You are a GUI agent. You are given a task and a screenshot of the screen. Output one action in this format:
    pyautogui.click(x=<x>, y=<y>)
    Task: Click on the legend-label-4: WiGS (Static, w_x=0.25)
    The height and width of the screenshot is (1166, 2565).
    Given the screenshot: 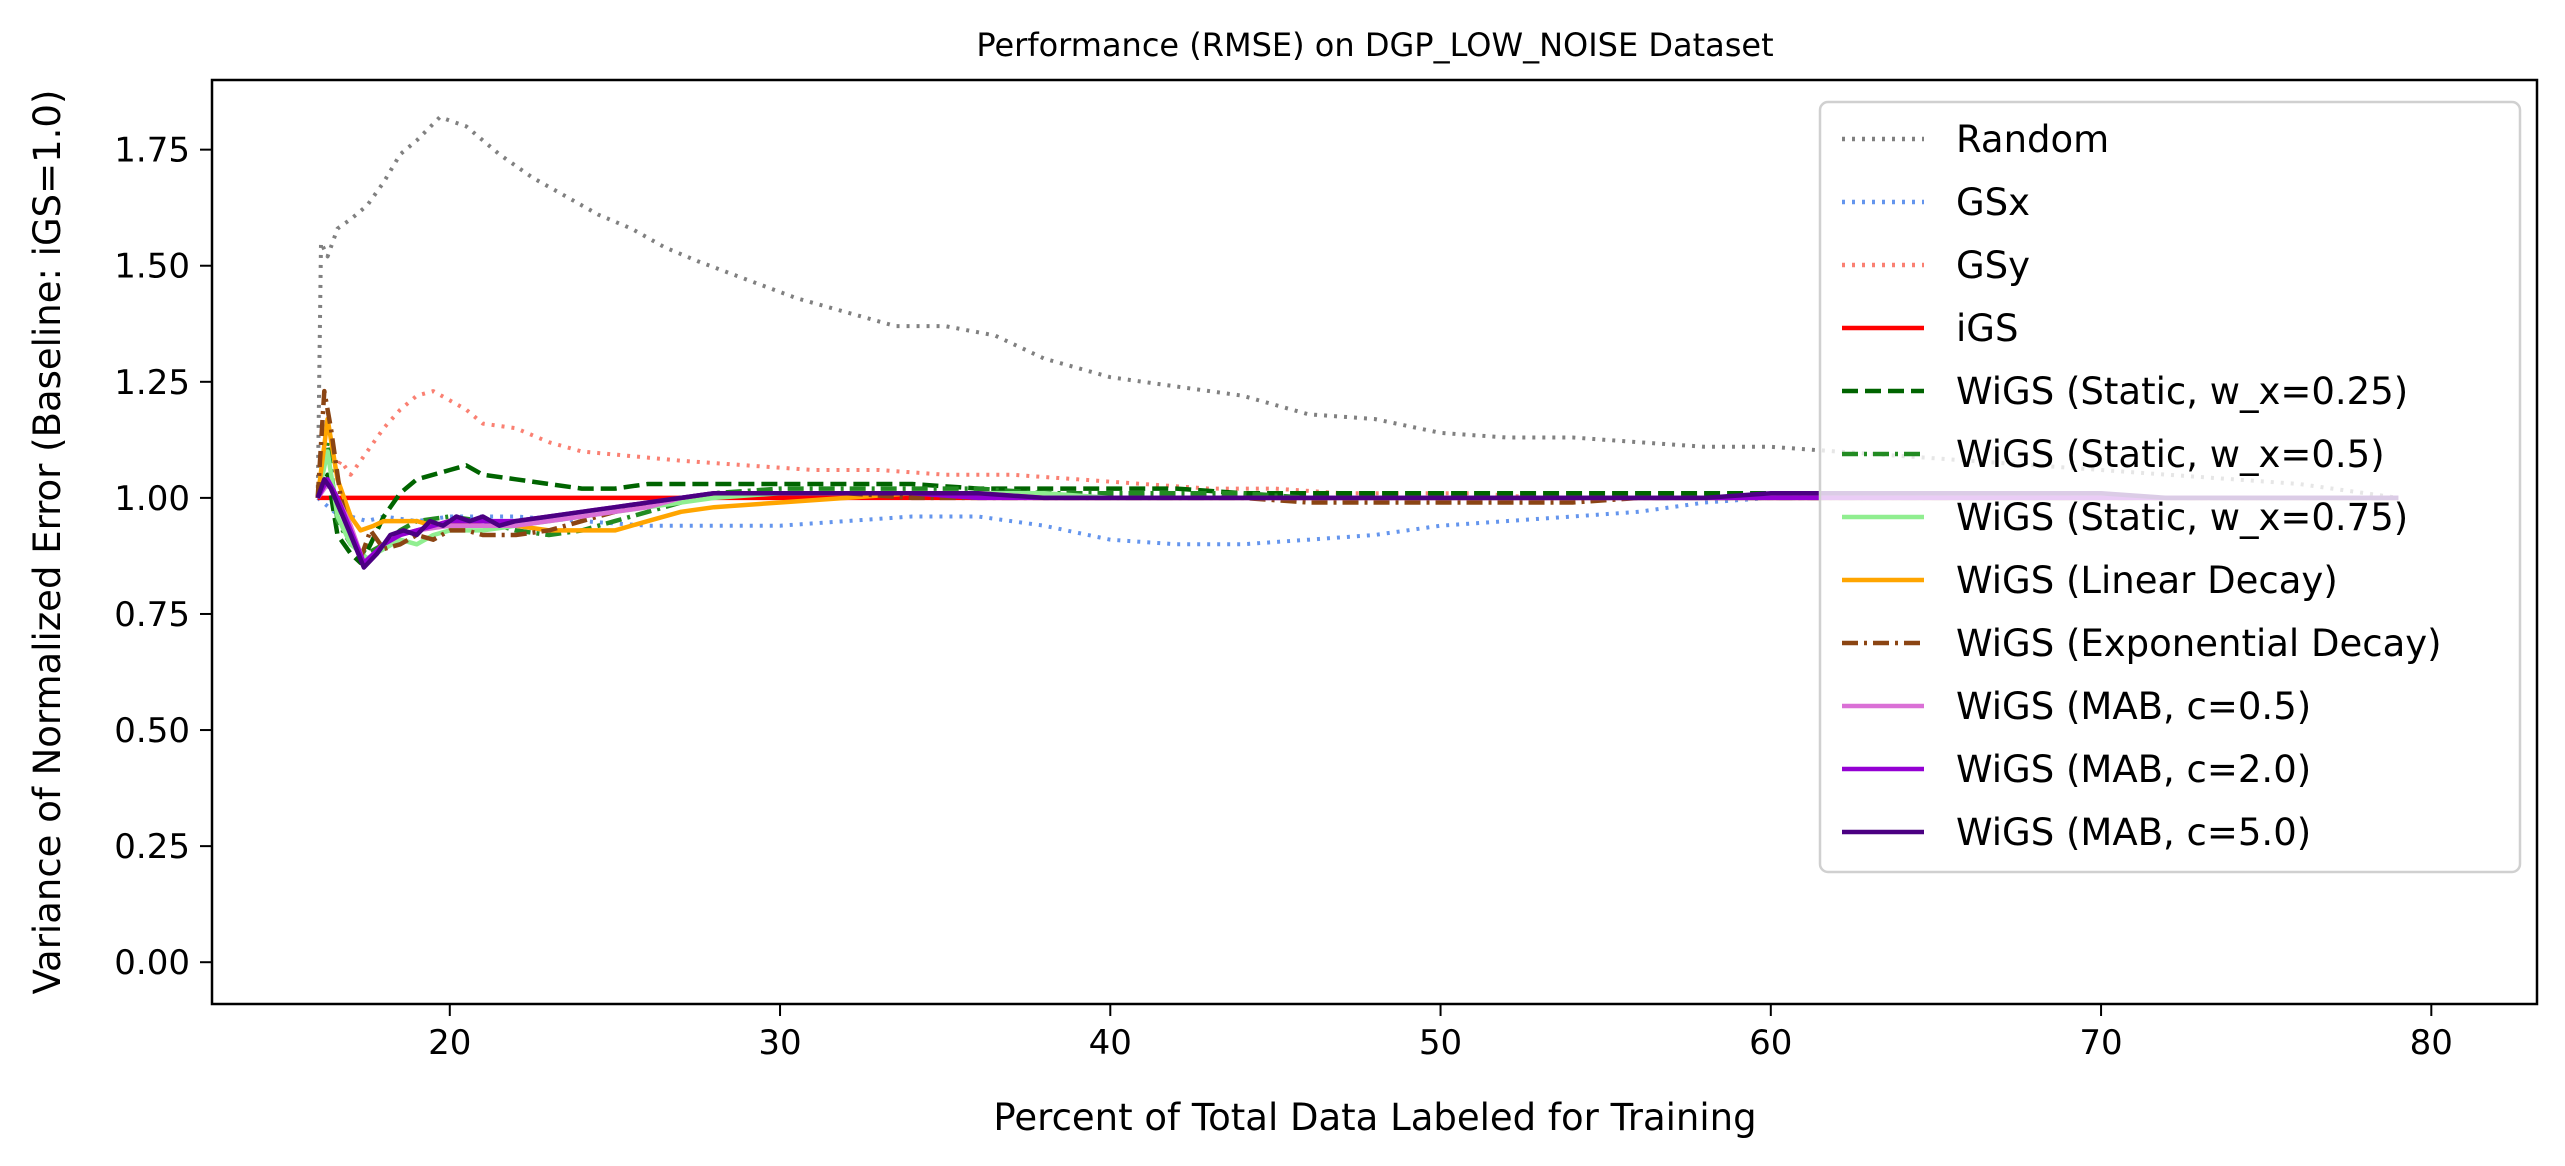 What is the action you would take?
    pyautogui.click(x=2182, y=391)
    